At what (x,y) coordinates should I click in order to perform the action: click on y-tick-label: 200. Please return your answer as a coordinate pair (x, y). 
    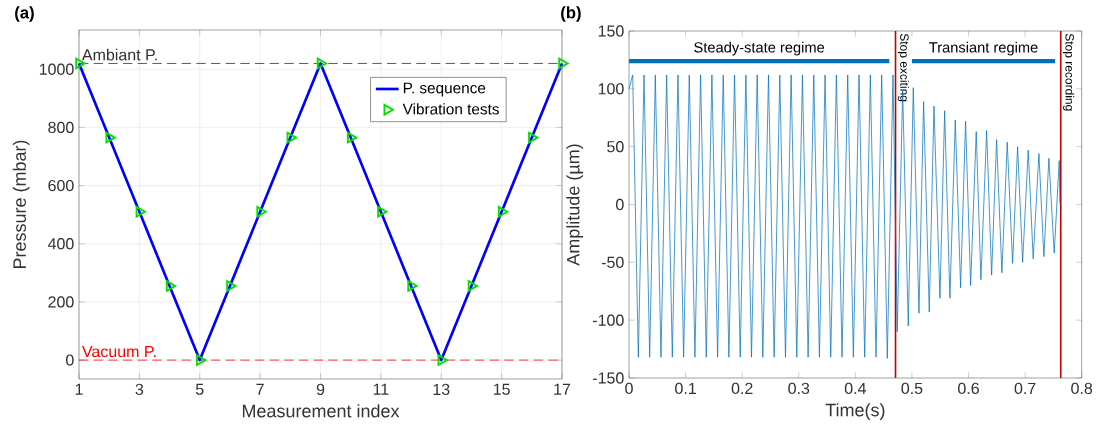
    Looking at the image, I should click on (61, 302).